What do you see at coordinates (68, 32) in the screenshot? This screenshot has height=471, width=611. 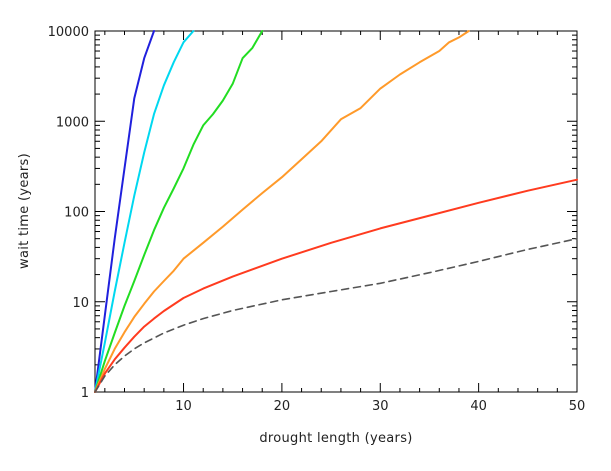 I see `y-tick-label: 10000` at bounding box center [68, 32].